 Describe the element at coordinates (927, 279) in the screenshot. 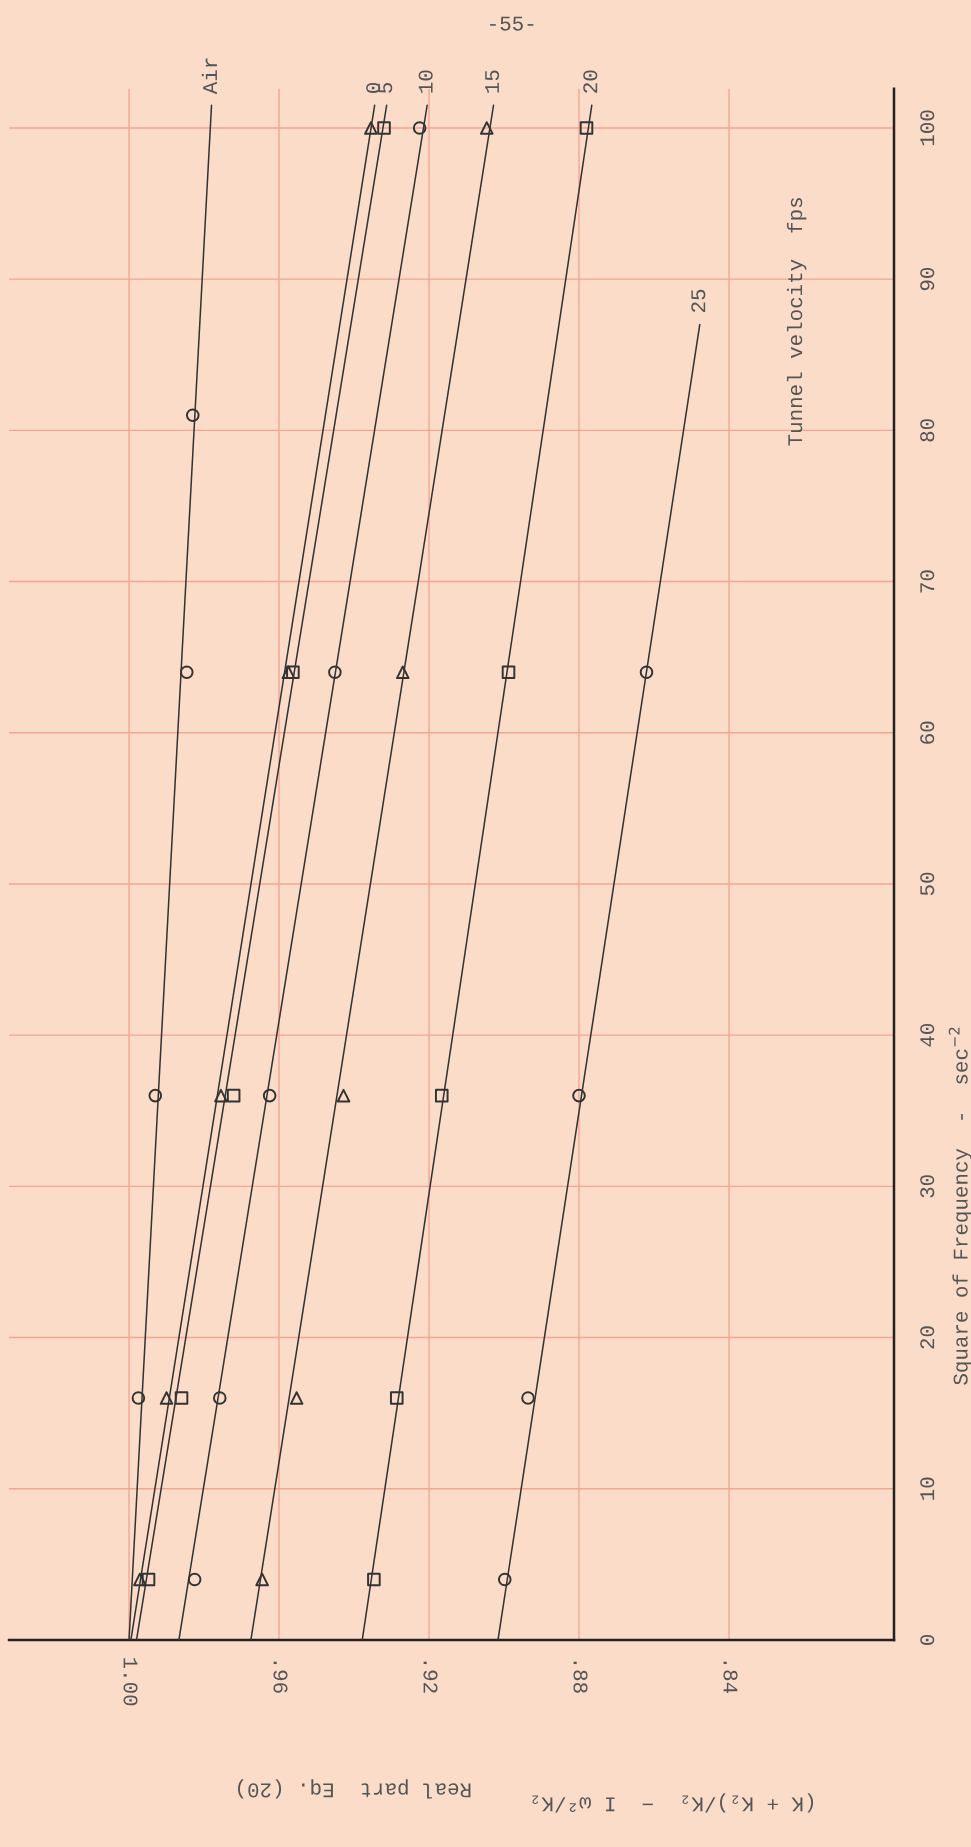

I see `y-tick-label: 90` at that location.